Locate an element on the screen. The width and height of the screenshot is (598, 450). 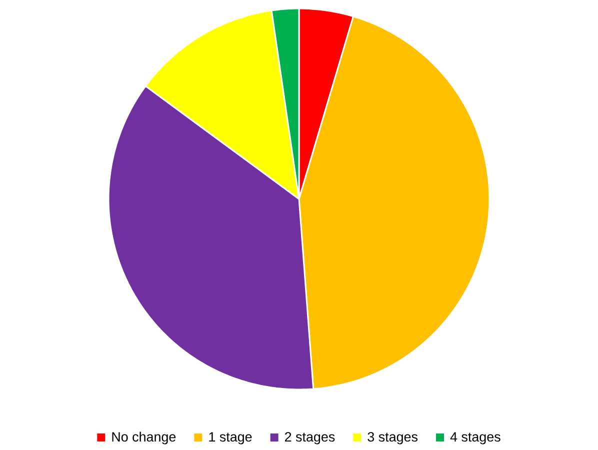
legend-label: No change is located at coordinates (144, 438).